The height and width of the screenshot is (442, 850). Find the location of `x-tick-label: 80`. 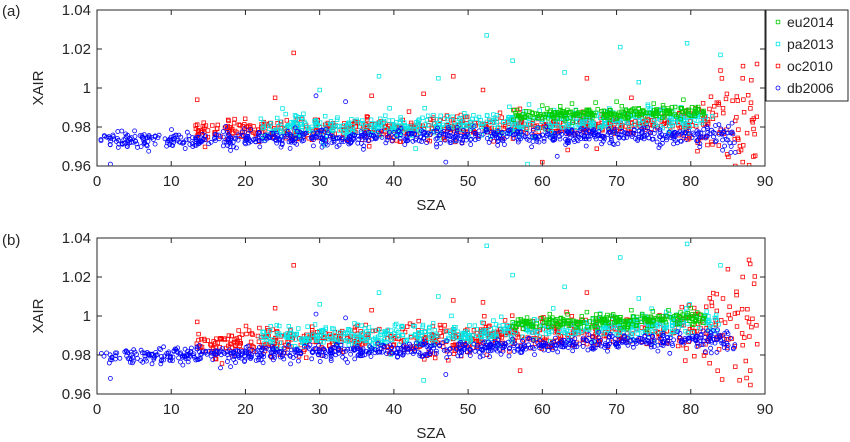

x-tick-label: 80 is located at coordinates (690, 409).